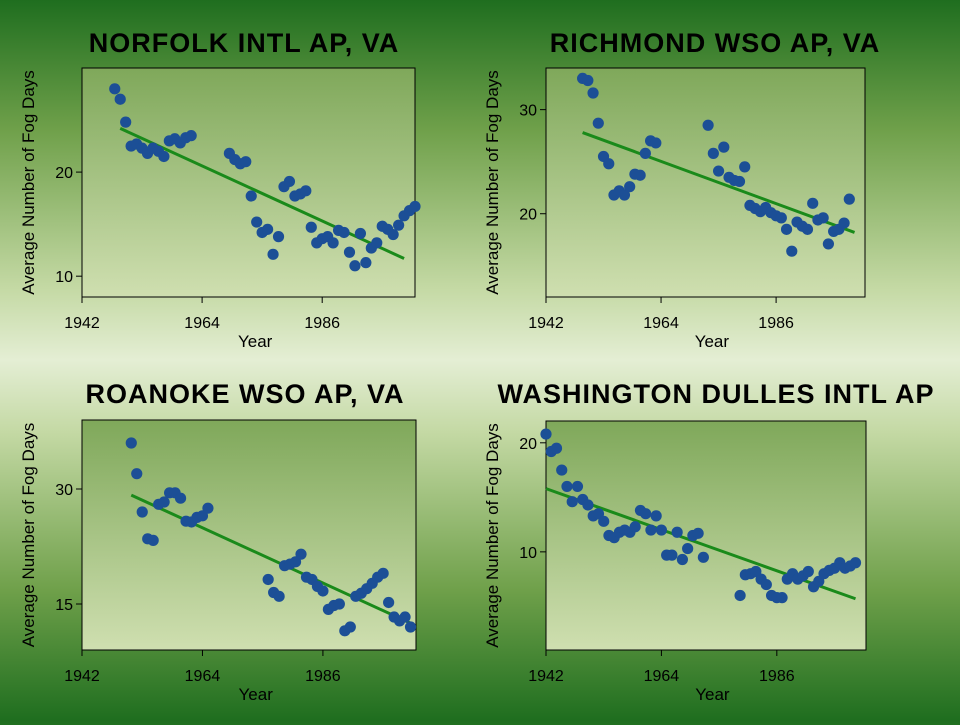 This screenshot has height=725, width=960. Describe the element at coordinates (64, 605) in the screenshot. I see `y-tick-label: 15` at that location.